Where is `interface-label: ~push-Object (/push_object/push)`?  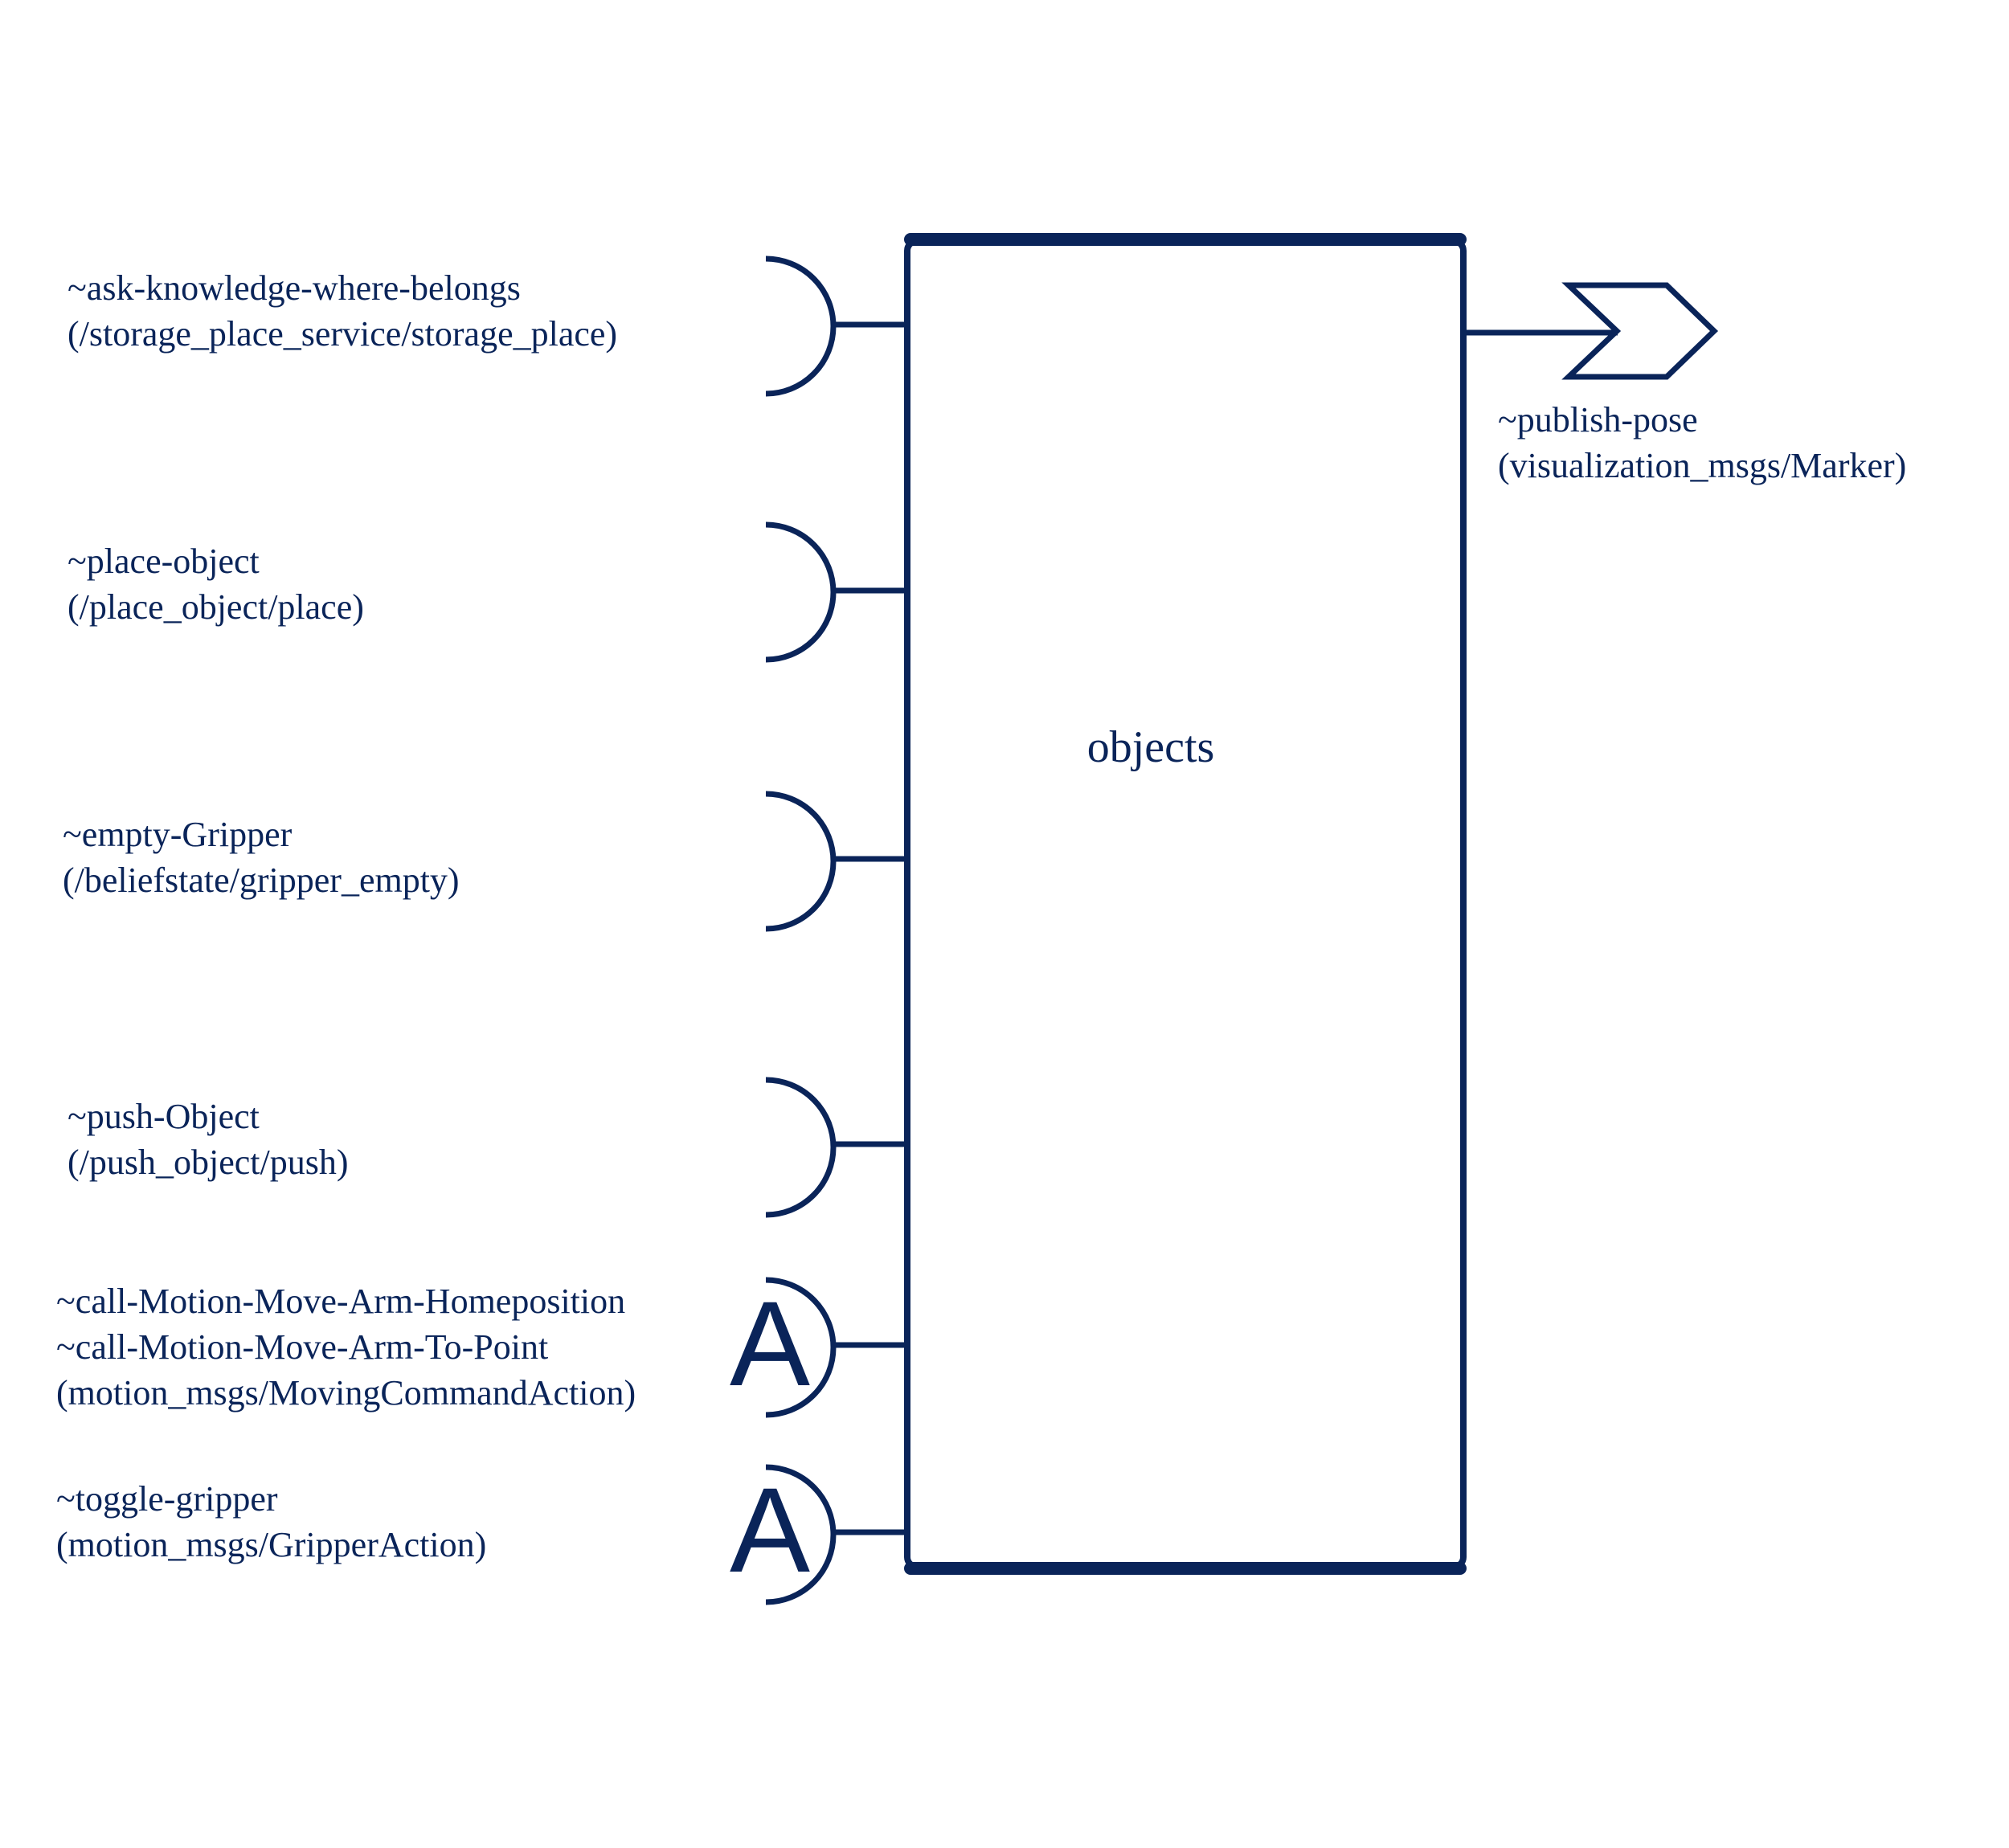
interface-label: ~push-Object (/push_object/push) is located at coordinates (208, 1139).